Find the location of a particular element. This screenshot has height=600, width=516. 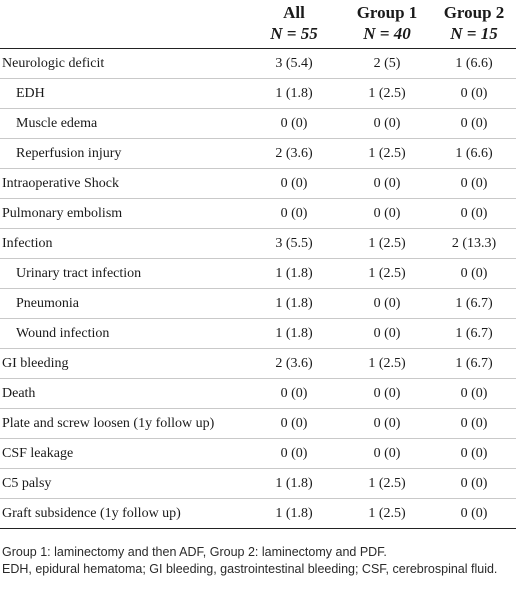

row-label: Urinary tract infection is located at coordinates (123, 273).